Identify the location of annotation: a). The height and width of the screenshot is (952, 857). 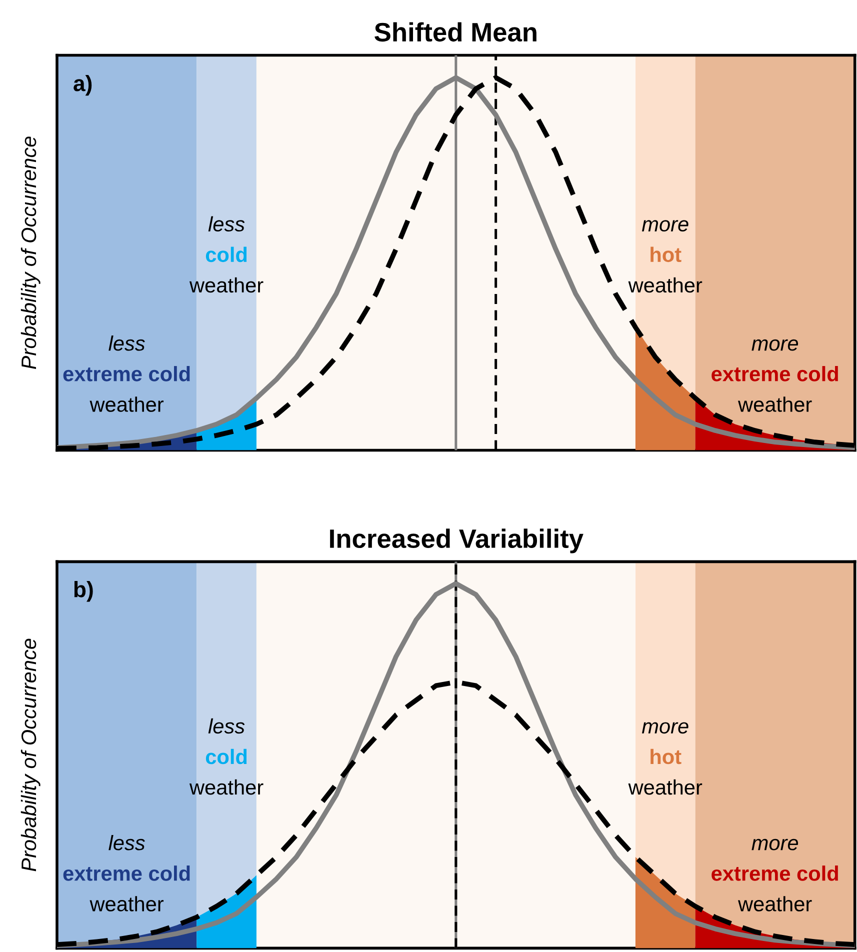
(83, 85).